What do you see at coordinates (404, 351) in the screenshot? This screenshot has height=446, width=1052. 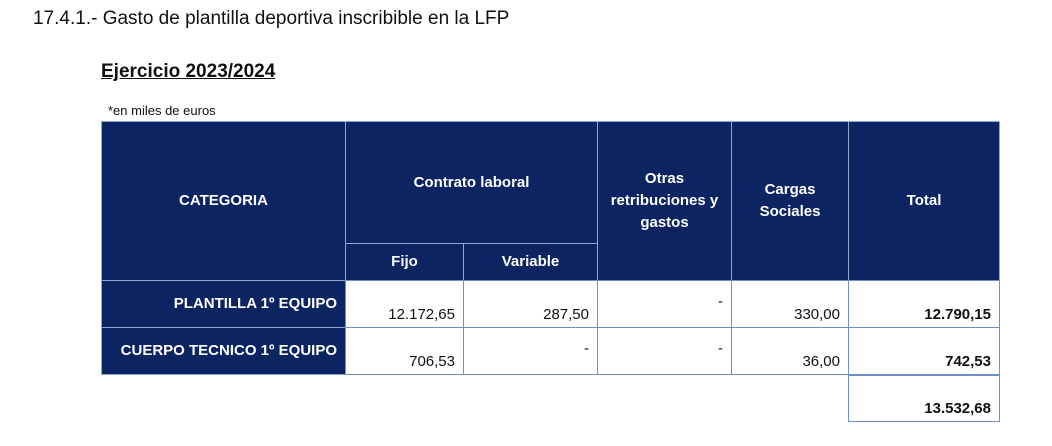 I see `value-cell: 706,53` at bounding box center [404, 351].